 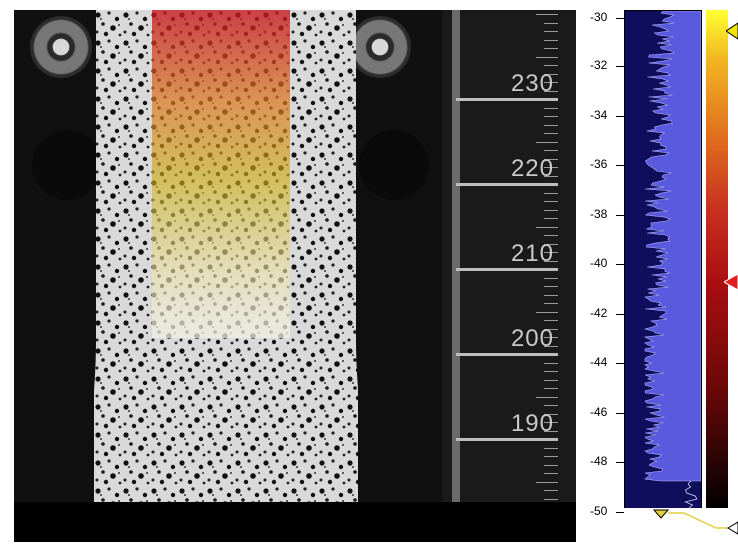 I want to click on histogram-fill, so click(x=672, y=246).